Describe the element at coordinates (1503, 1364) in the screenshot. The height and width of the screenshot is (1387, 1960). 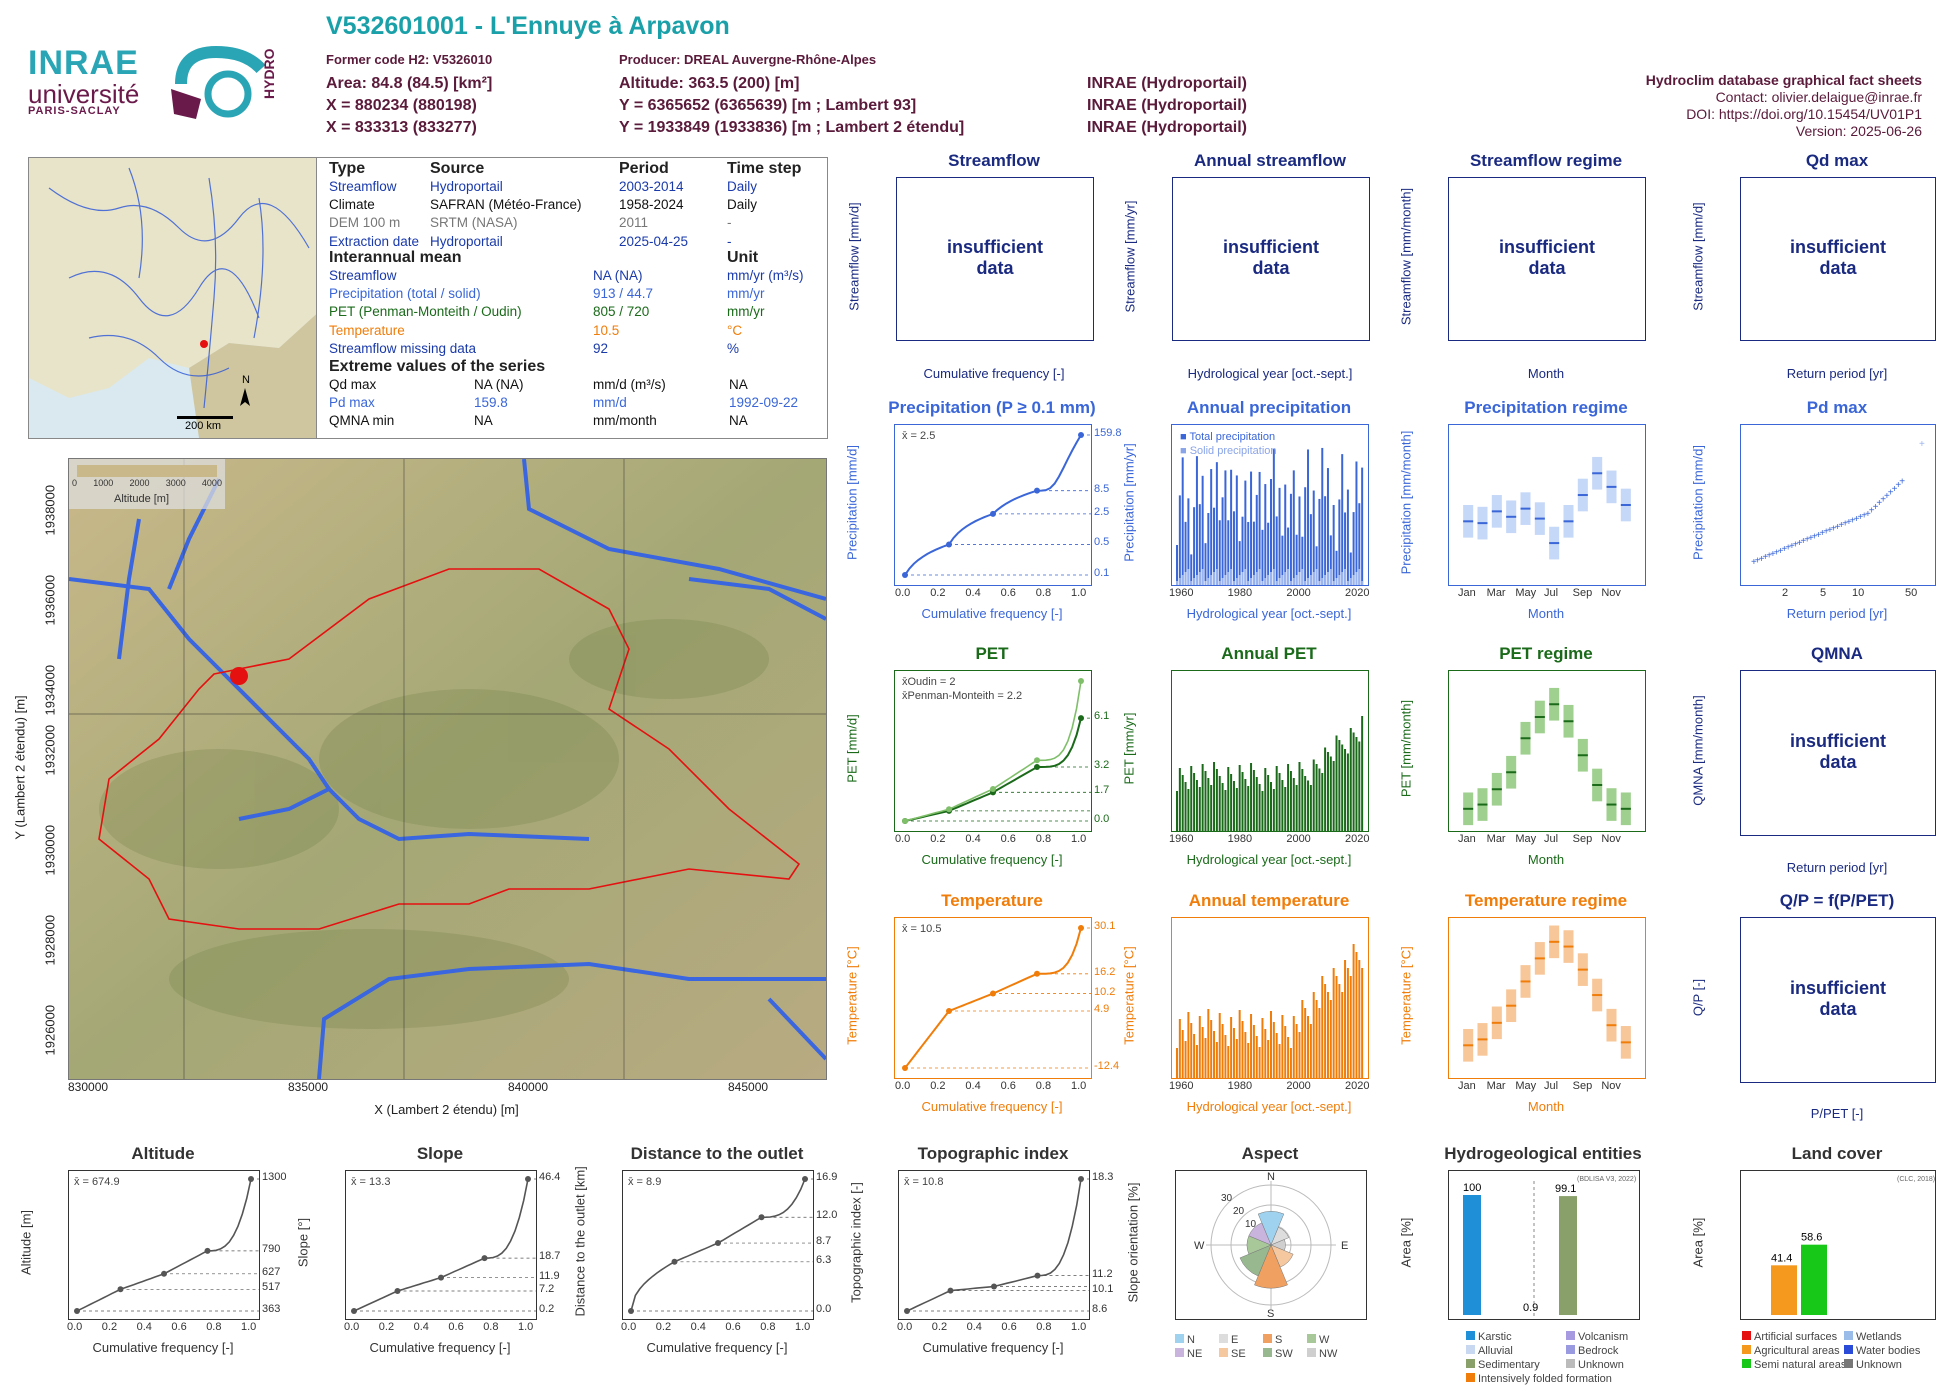
I see `hydrogeo-legend-item: Sedimentary` at that location.